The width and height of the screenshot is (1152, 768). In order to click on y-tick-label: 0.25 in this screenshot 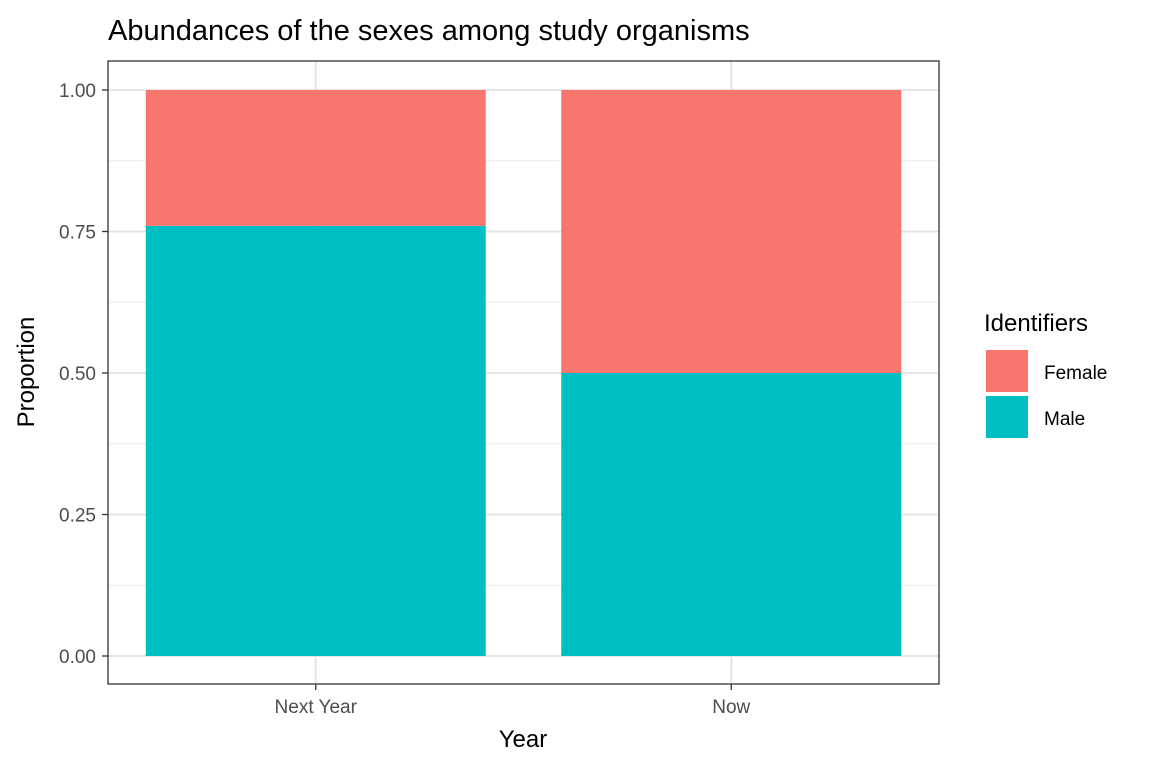, I will do `click(77, 516)`.